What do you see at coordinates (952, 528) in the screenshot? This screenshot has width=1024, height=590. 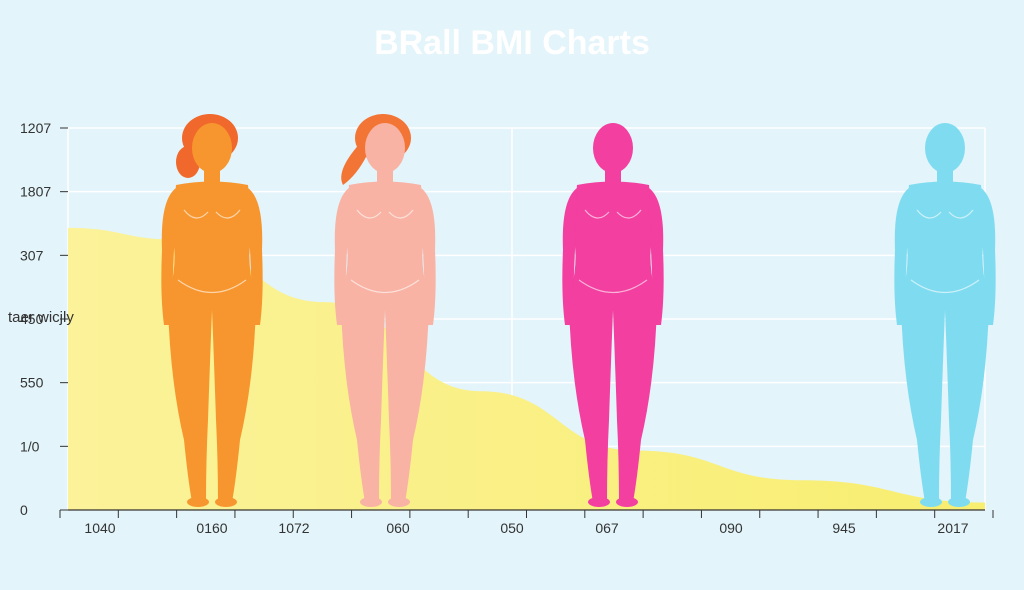 I see `x-tick-label: 2017` at bounding box center [952, 528].